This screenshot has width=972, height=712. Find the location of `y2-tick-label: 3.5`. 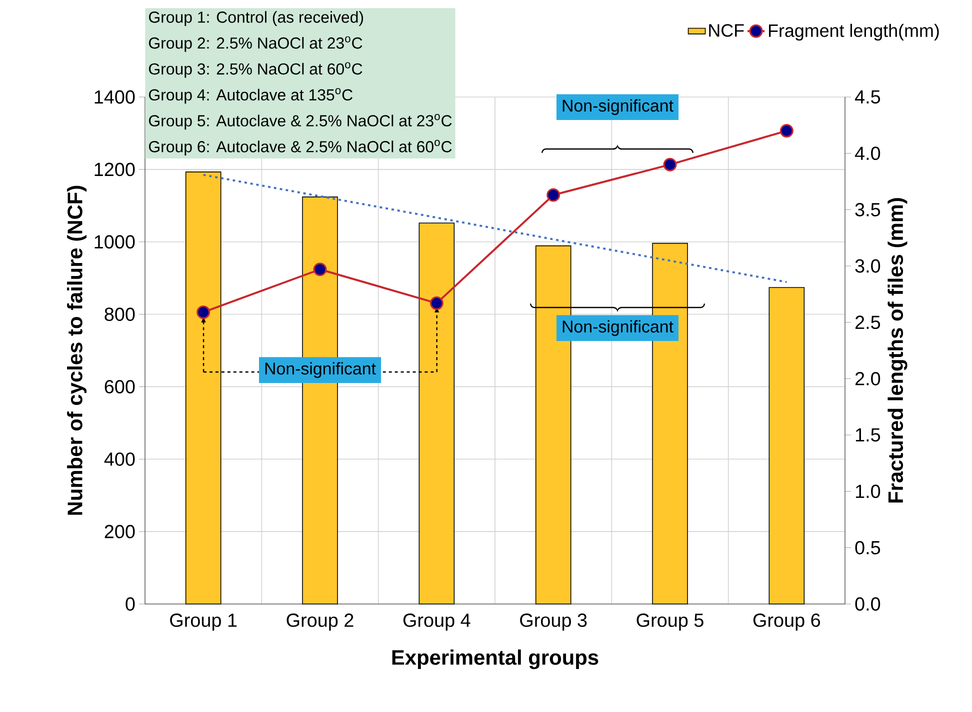

y2-tick-label: 3.5 is located at coordinates (867, 209).